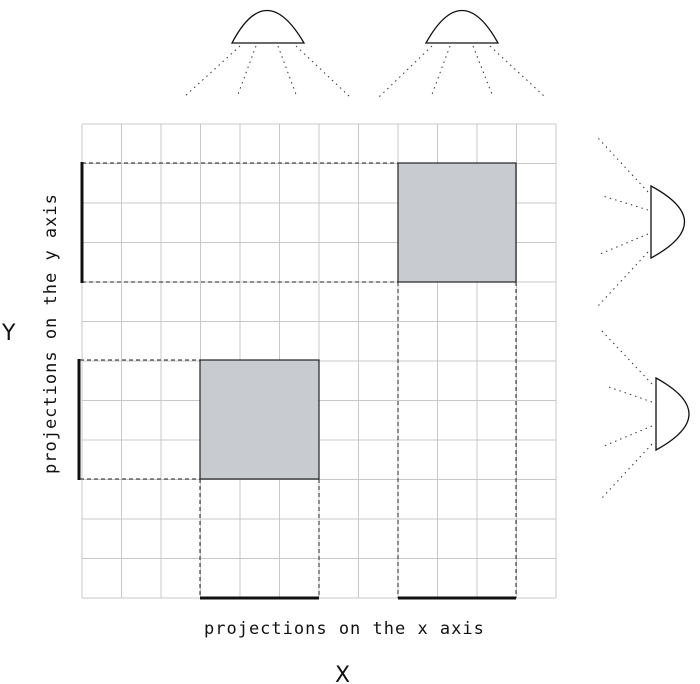  Describe the element at coordinates (344, 629) in the screenshot. I see `x-projection-label: projections on the x axis` at that location.